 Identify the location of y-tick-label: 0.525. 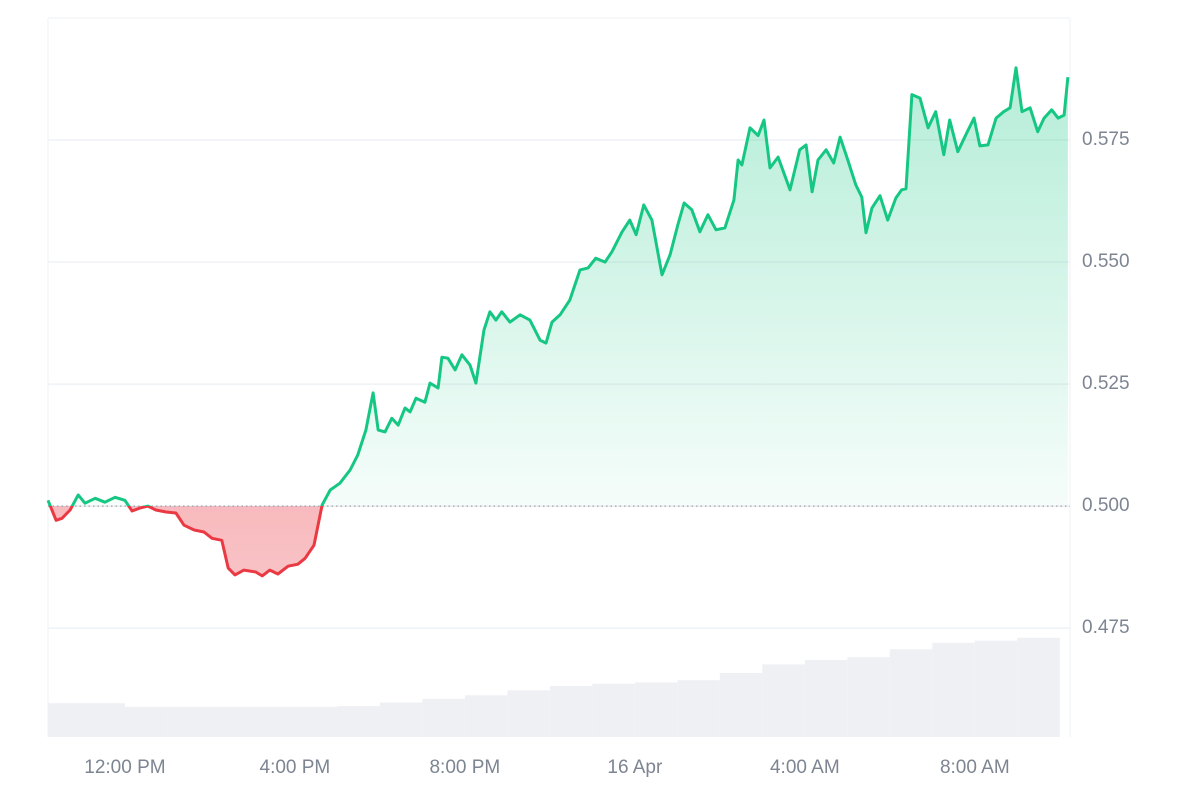
(1106, 383).